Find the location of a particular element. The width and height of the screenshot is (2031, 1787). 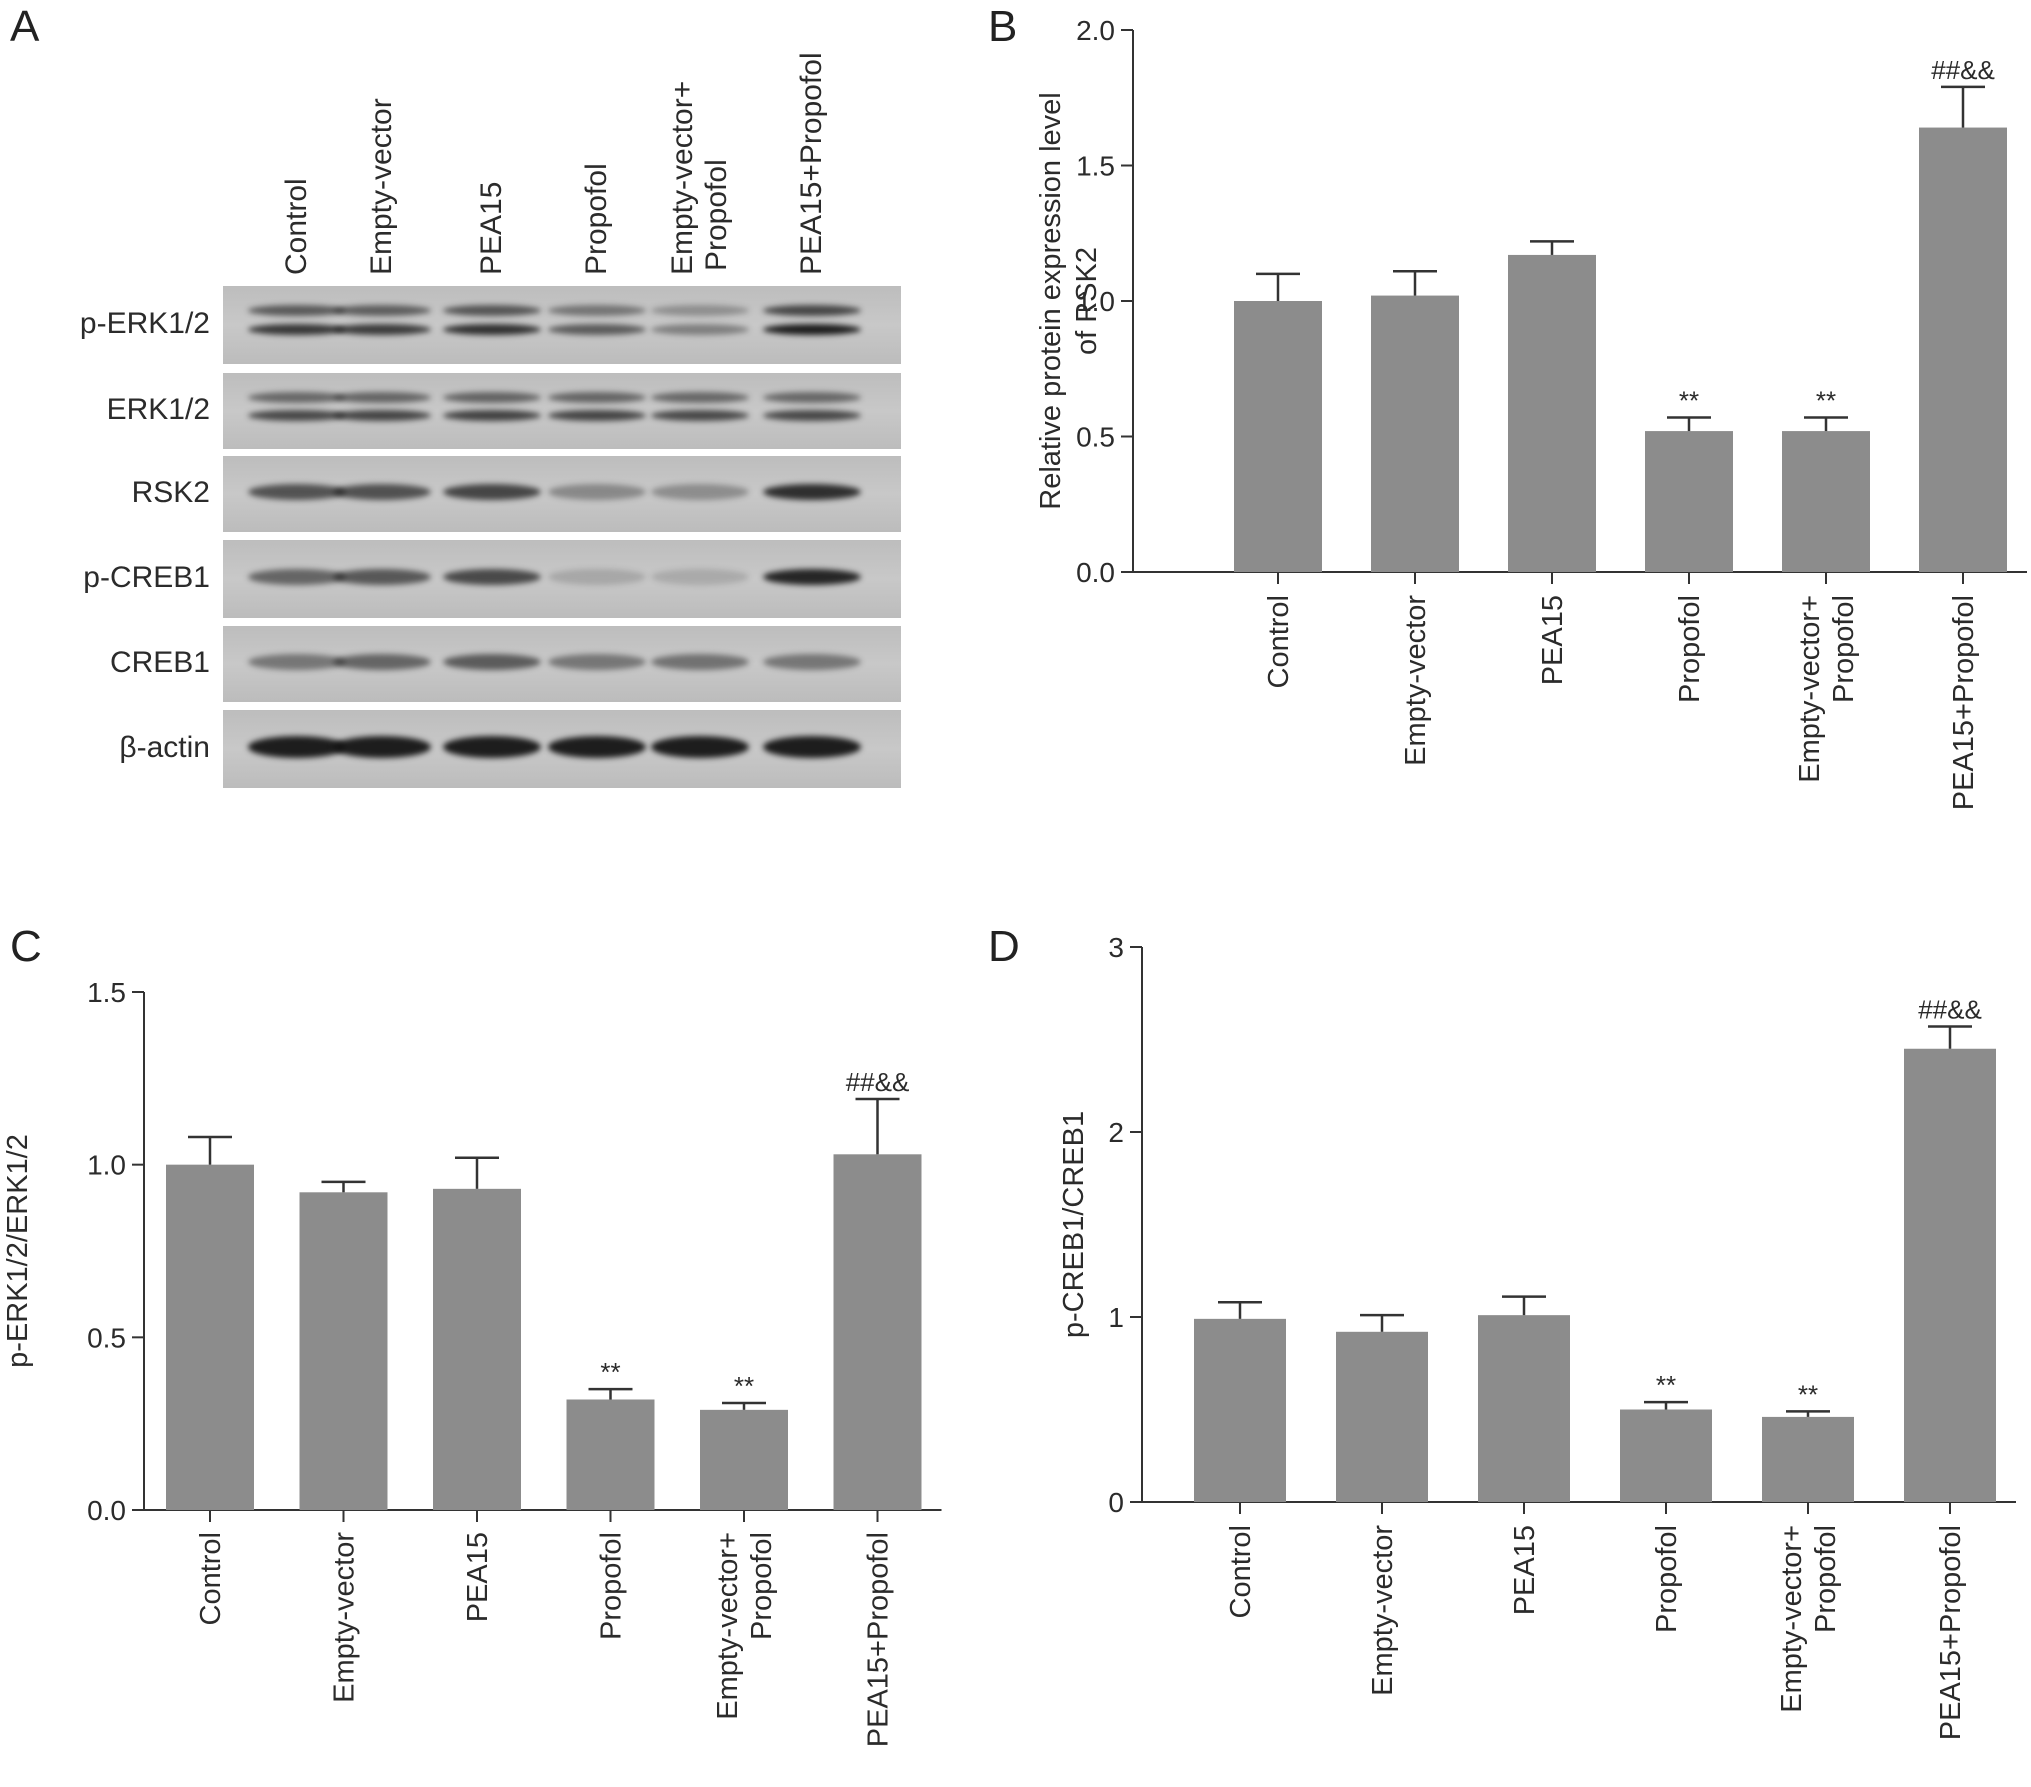

lane-label-line1: PEA15+Propofol is located at coordinates (811, 163).